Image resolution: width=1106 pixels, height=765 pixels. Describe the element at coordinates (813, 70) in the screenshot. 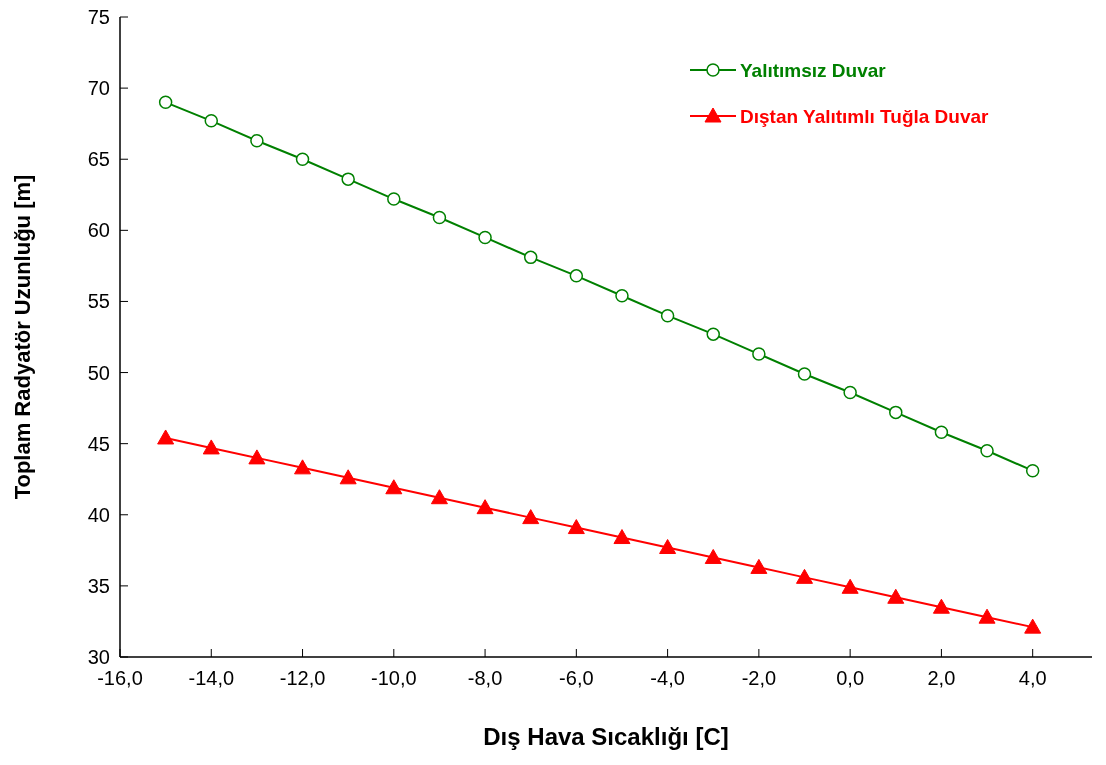

I see `legend-label: Yalıtımsız Duvar` at that location.